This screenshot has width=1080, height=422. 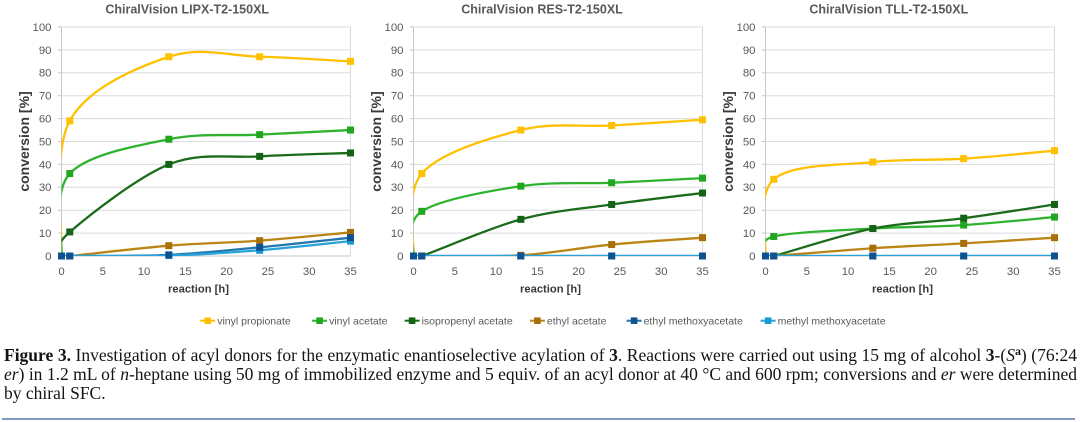 I want to click on svg-text: ethyl methoxyacetate, so click(x=693, y=321).